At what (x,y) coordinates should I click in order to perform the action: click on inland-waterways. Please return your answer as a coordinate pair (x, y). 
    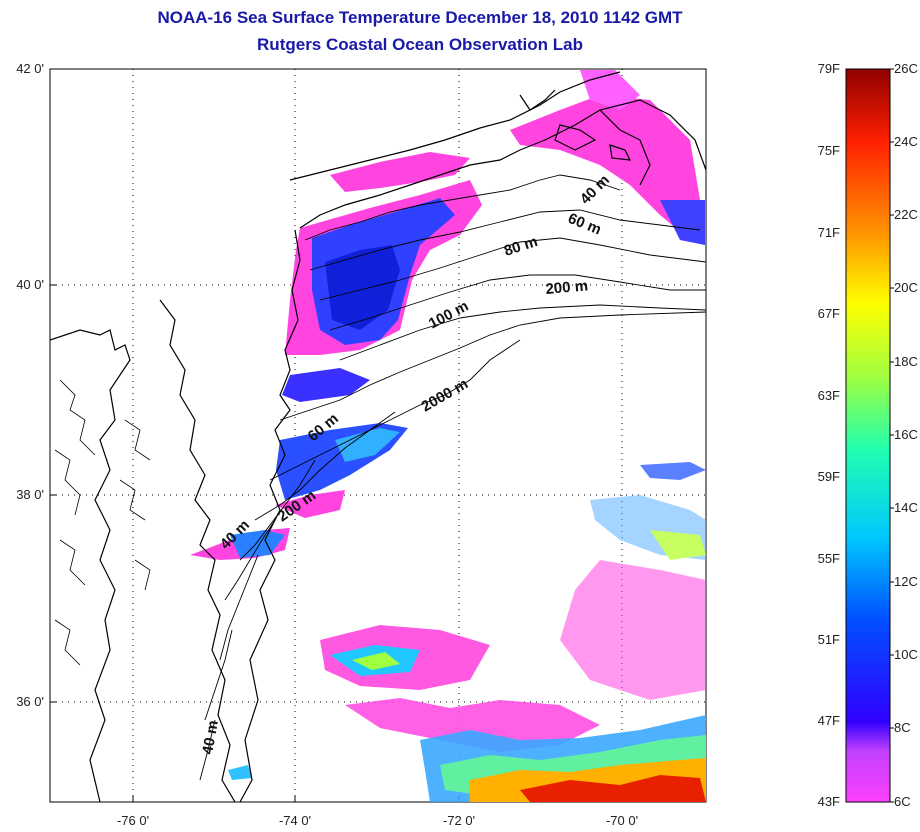
    Looking at the image, I should click on (102, 522).